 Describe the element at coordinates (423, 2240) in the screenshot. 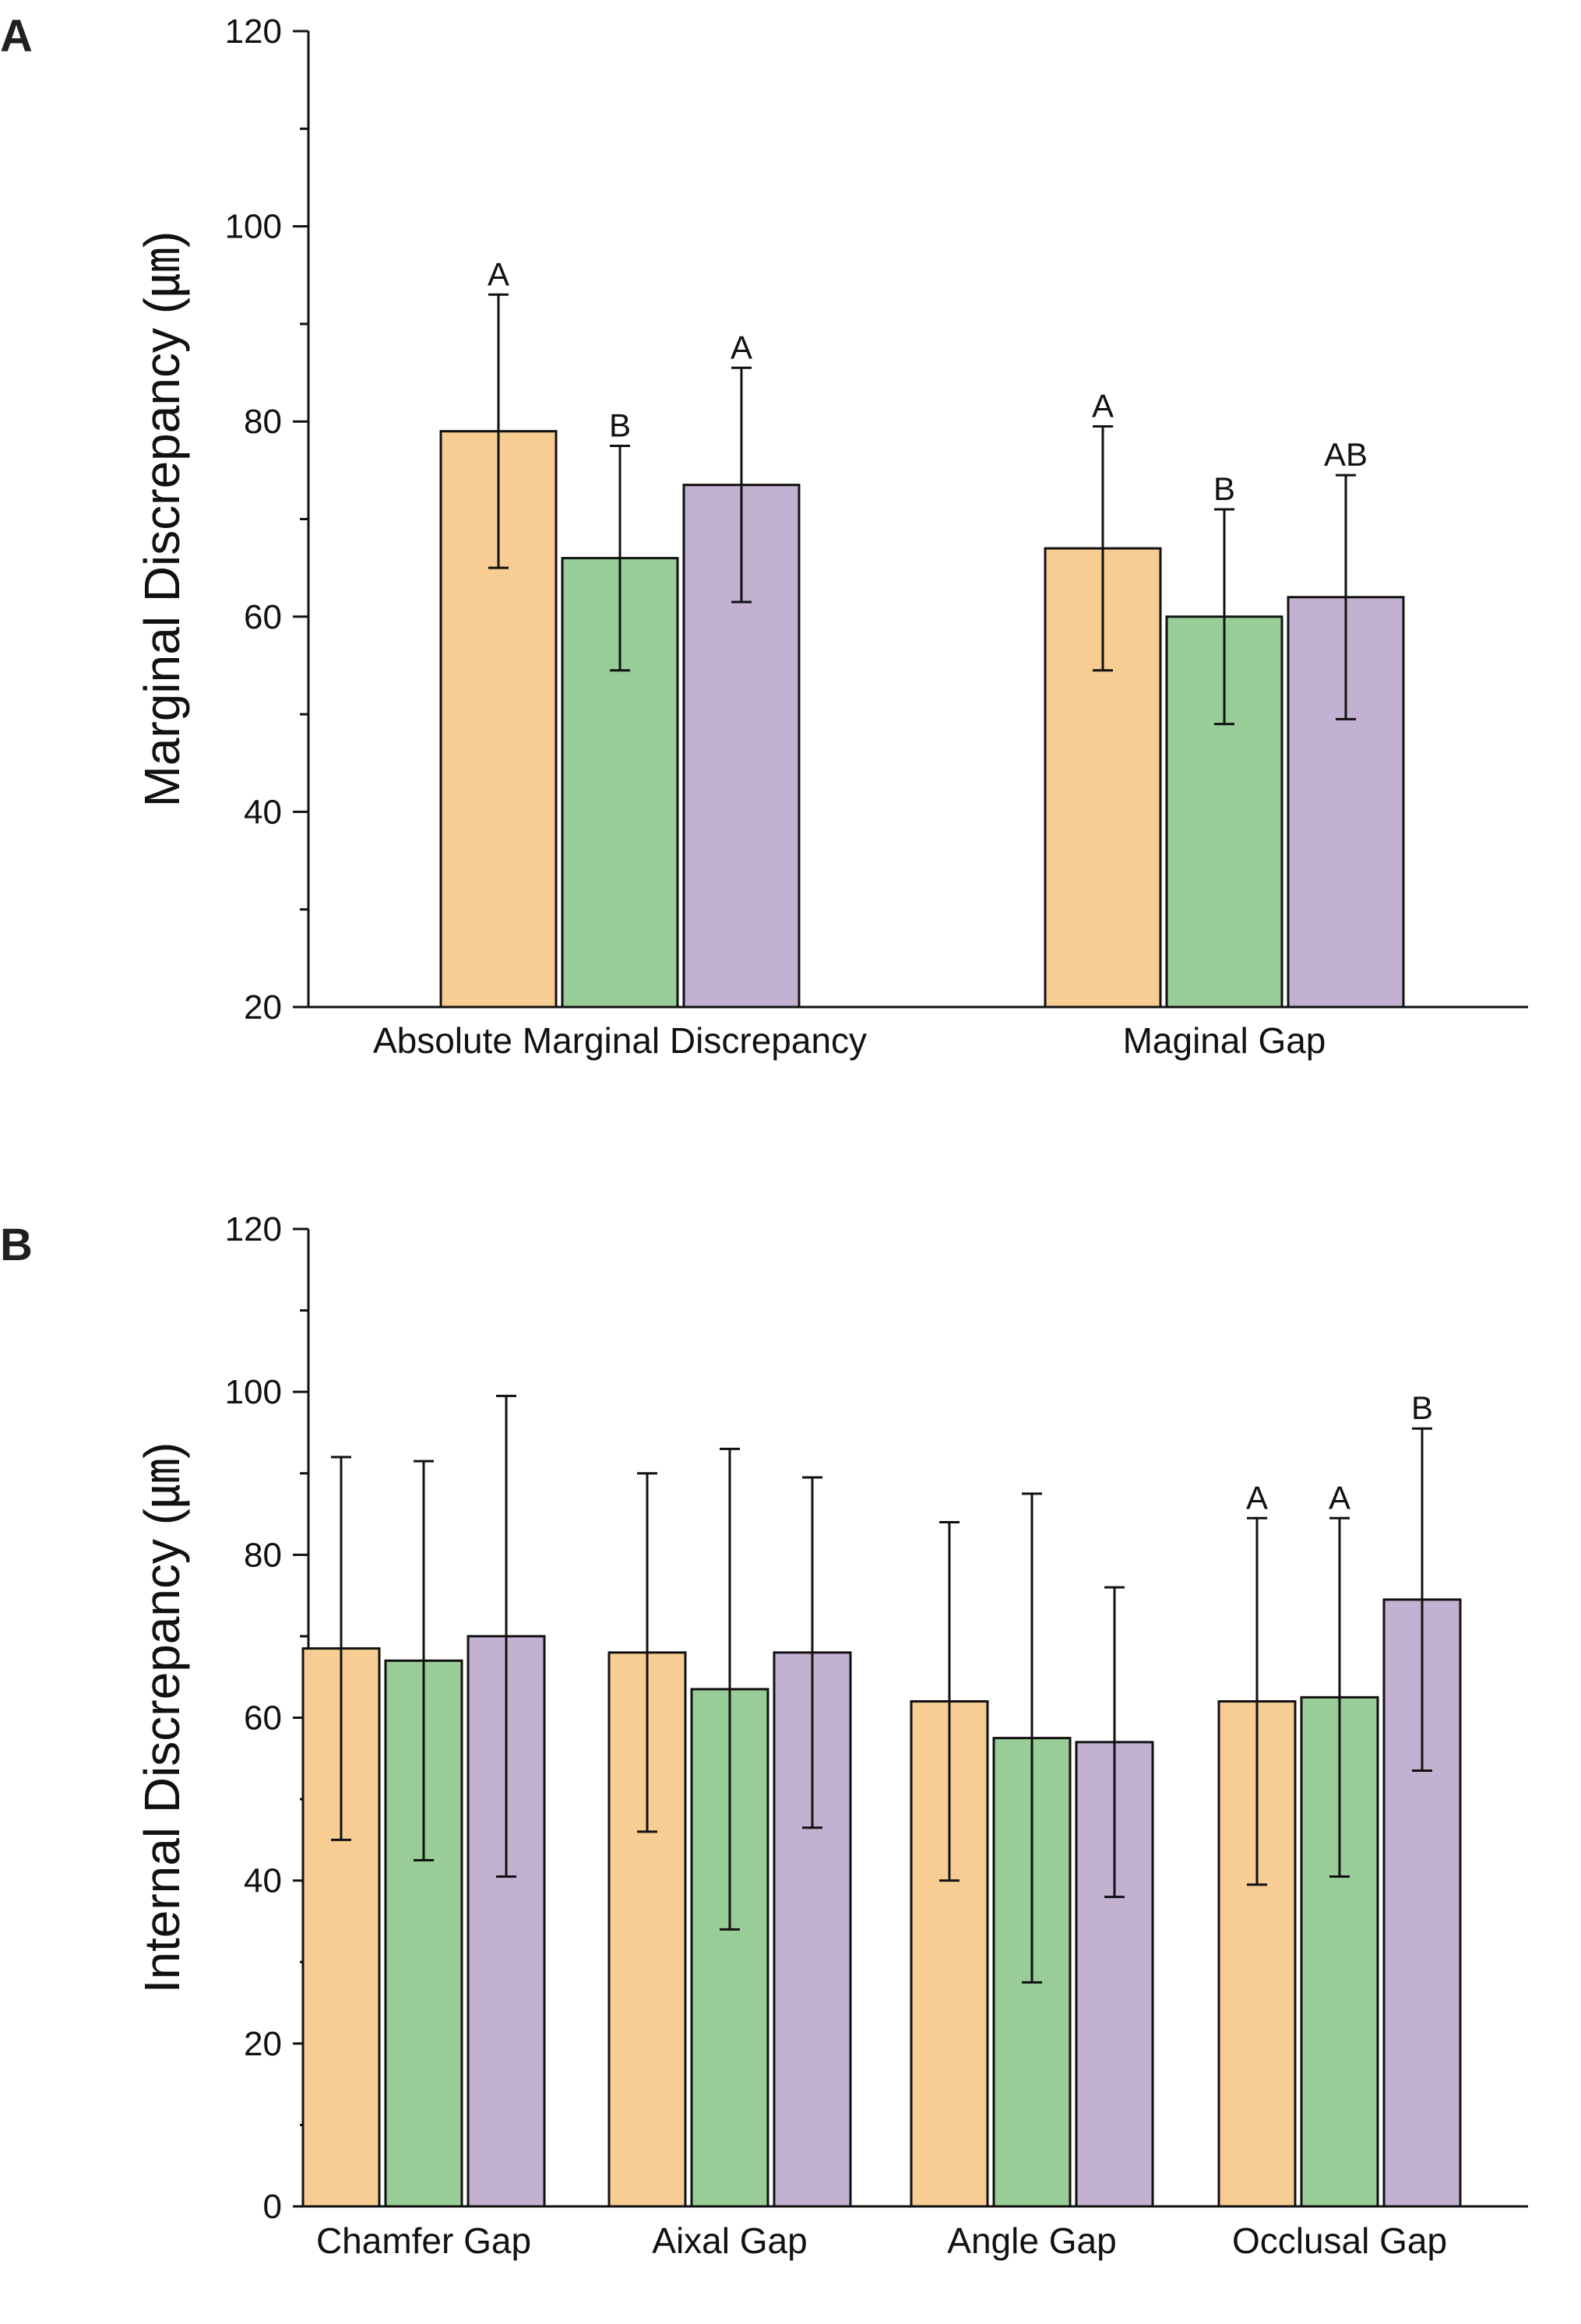

I see `category-label: Chamfer Gap` at that location.